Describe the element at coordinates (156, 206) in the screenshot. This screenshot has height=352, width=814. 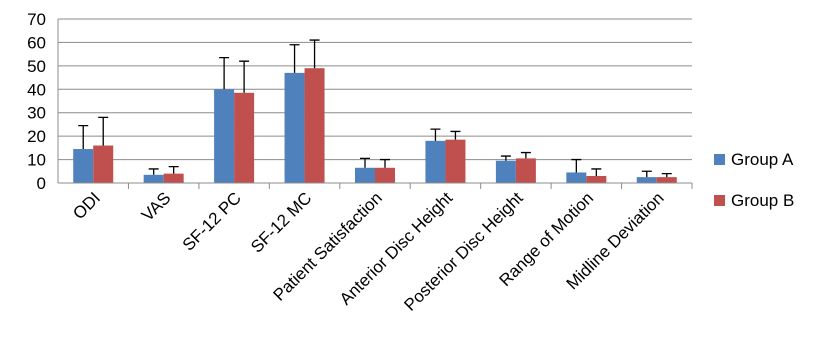
I see `x-category-label: VAS` at that location.